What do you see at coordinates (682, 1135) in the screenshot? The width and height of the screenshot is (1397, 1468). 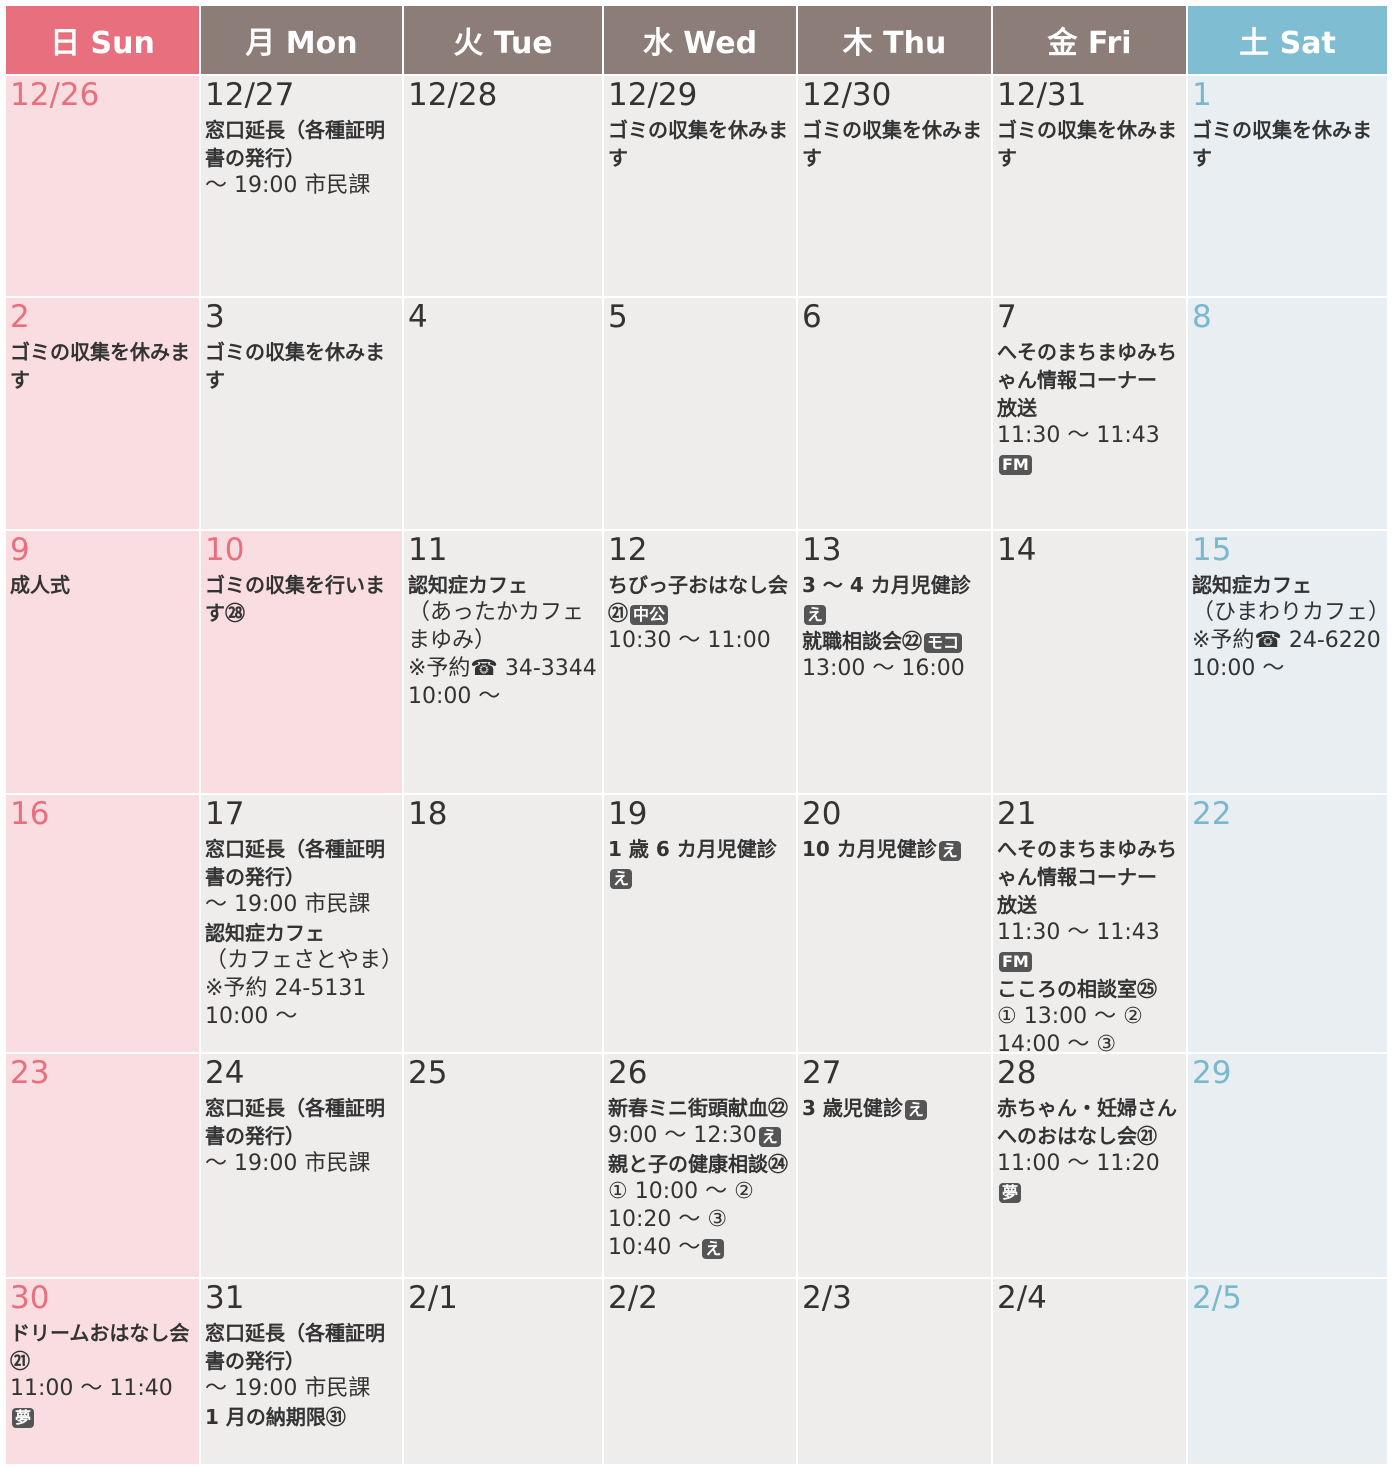 I see `event-text: 9:00 ～ 12:30` at bounding box center [682, 1135].